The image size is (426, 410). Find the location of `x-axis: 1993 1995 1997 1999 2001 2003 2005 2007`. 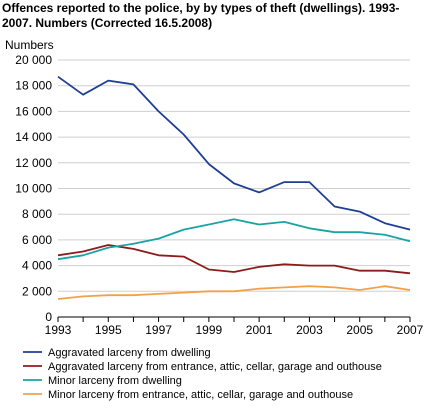

x-axis: 1993 1995 1997 1999 2001 2003 2005 2007 is located at coordinates (234, 326).